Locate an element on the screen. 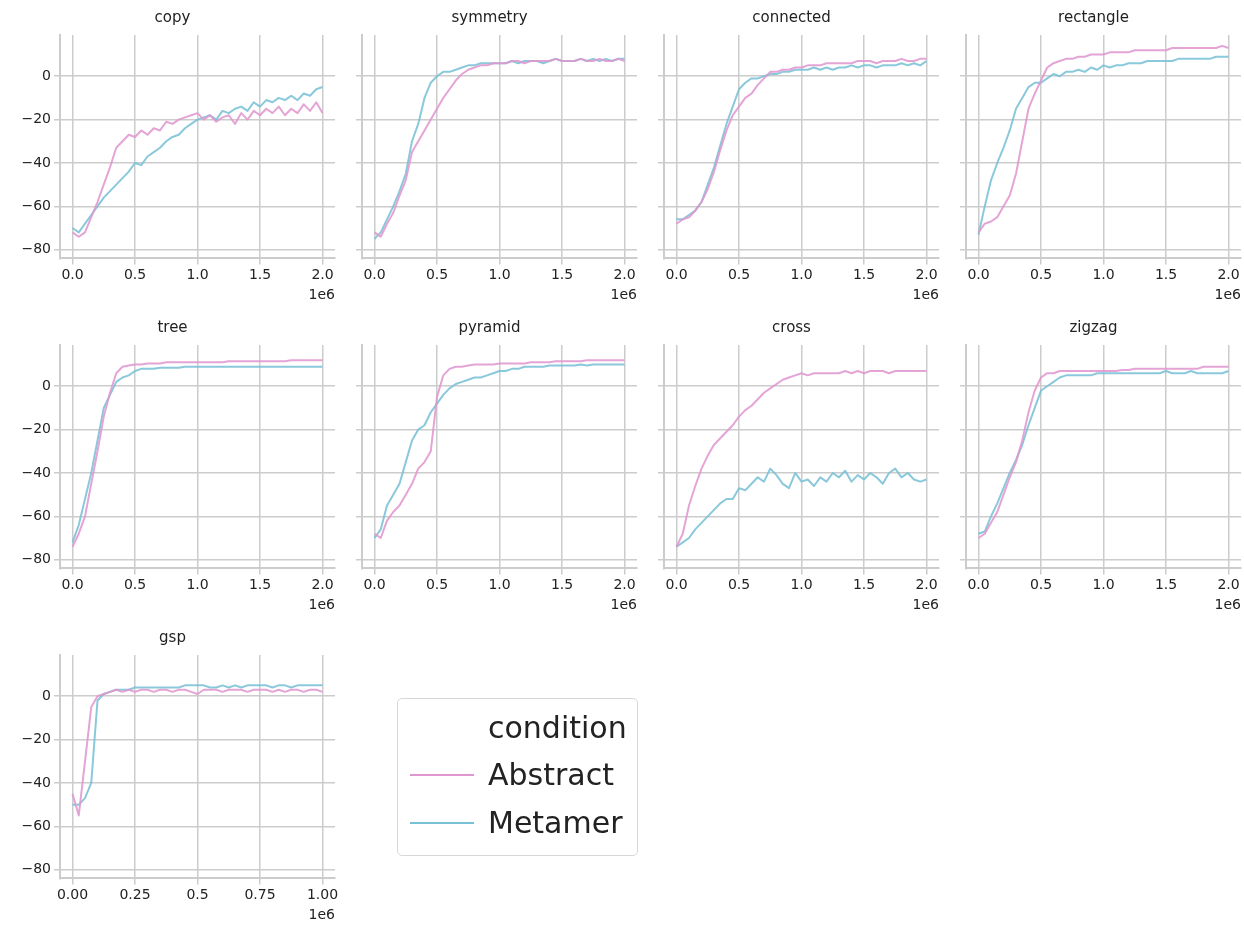 The width and height of the screenshot is (1244, 926). chart-title: rectangle is located at coordinates (1093, 16).